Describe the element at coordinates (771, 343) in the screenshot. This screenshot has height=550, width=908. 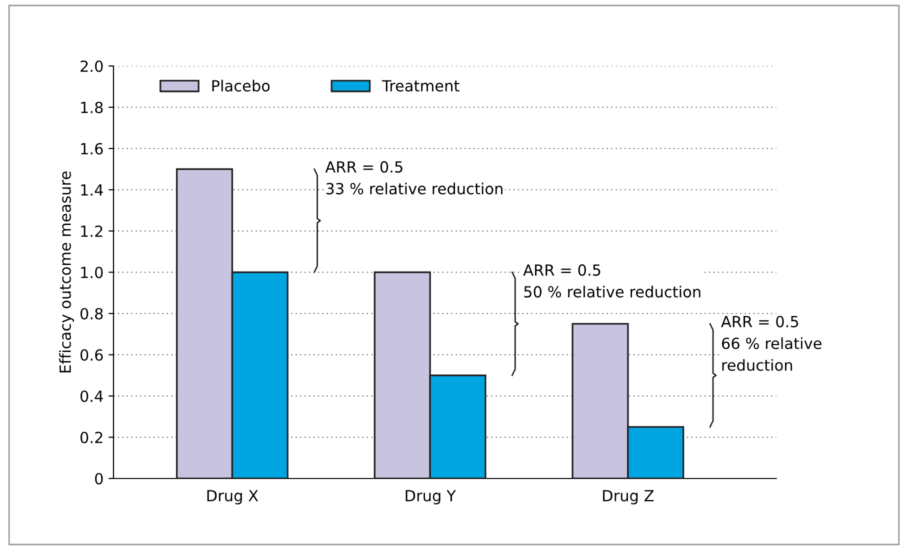
I see `annotation: ARR = 0.5 66 % relative reduction` at that location.